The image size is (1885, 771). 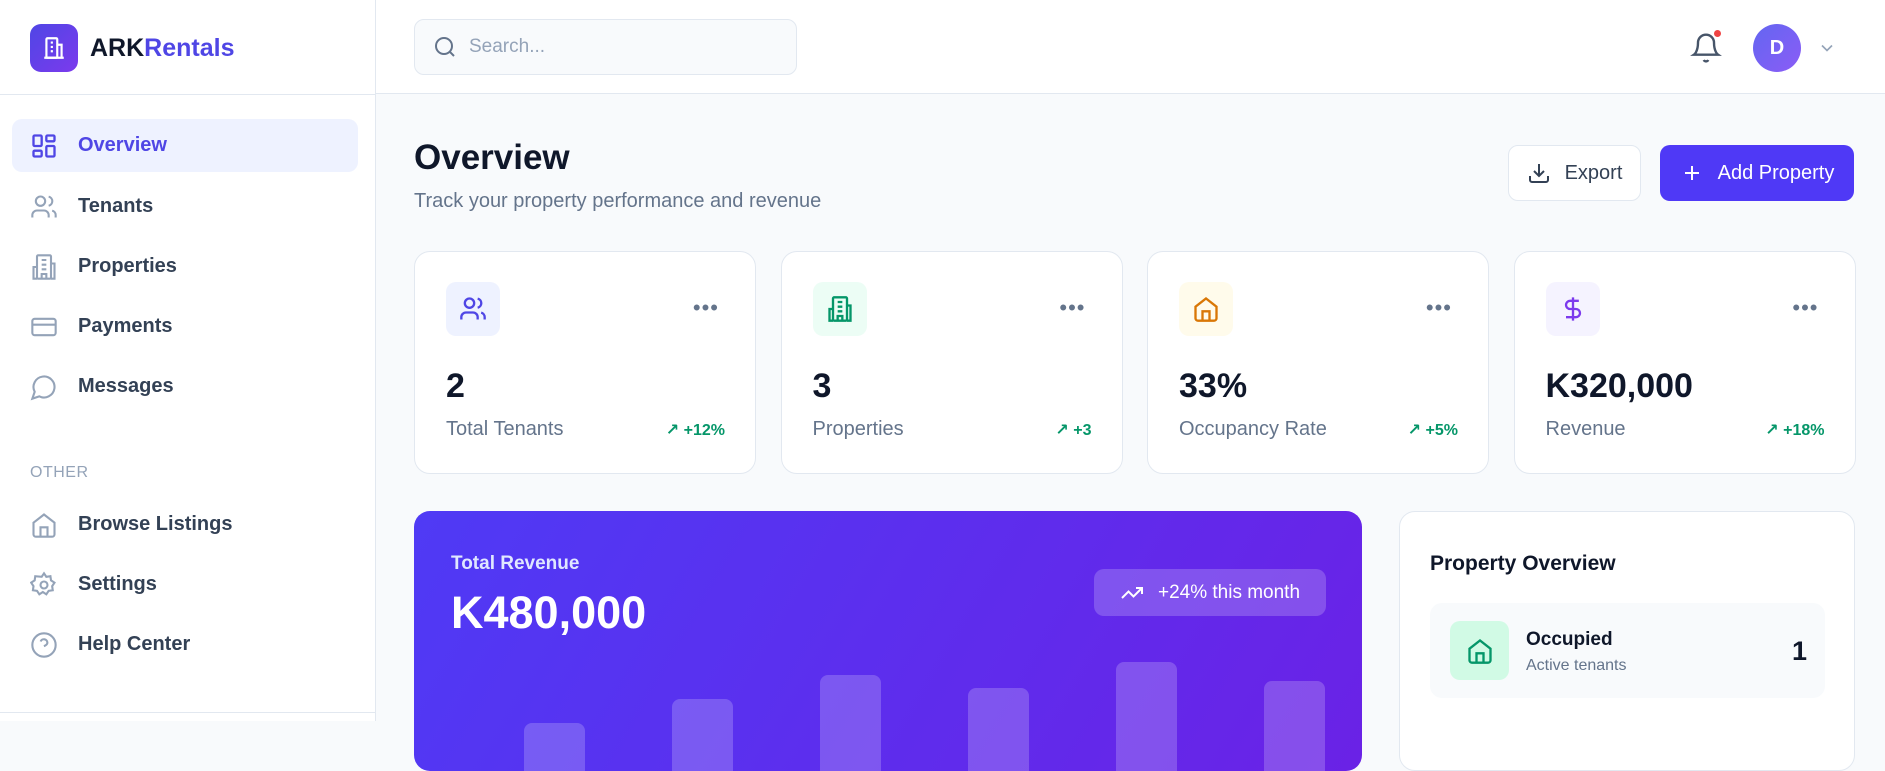 I want to click on add-property-button: Add Property, so click(x=1757, y=173).